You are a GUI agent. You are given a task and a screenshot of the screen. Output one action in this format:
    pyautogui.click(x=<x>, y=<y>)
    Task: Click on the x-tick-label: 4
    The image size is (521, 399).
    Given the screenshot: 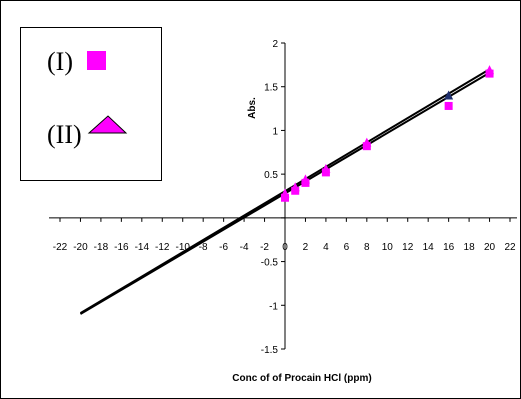 What is the action you would take?
    pyautogui.click(x=326, y=247)
    